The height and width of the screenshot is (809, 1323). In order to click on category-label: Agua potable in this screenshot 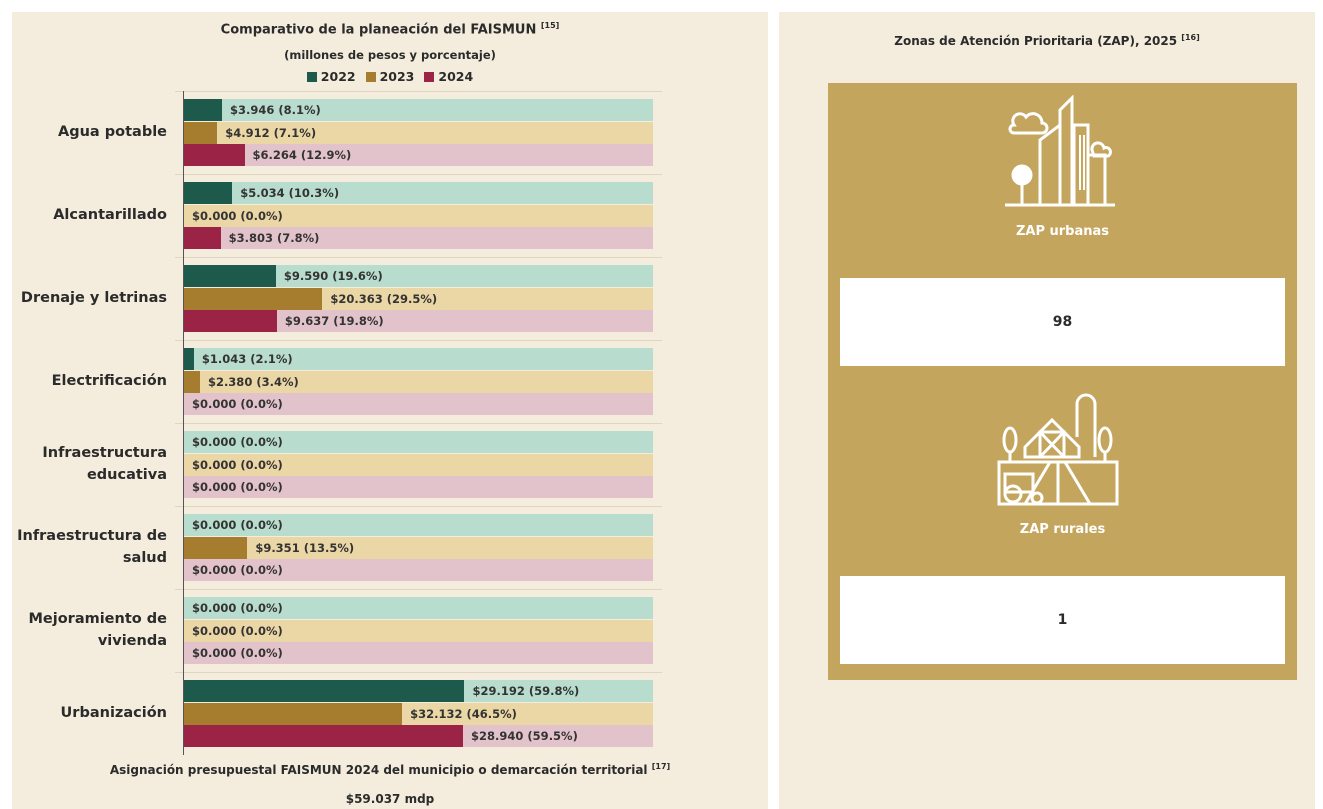, I will do `click(112, 132)`.